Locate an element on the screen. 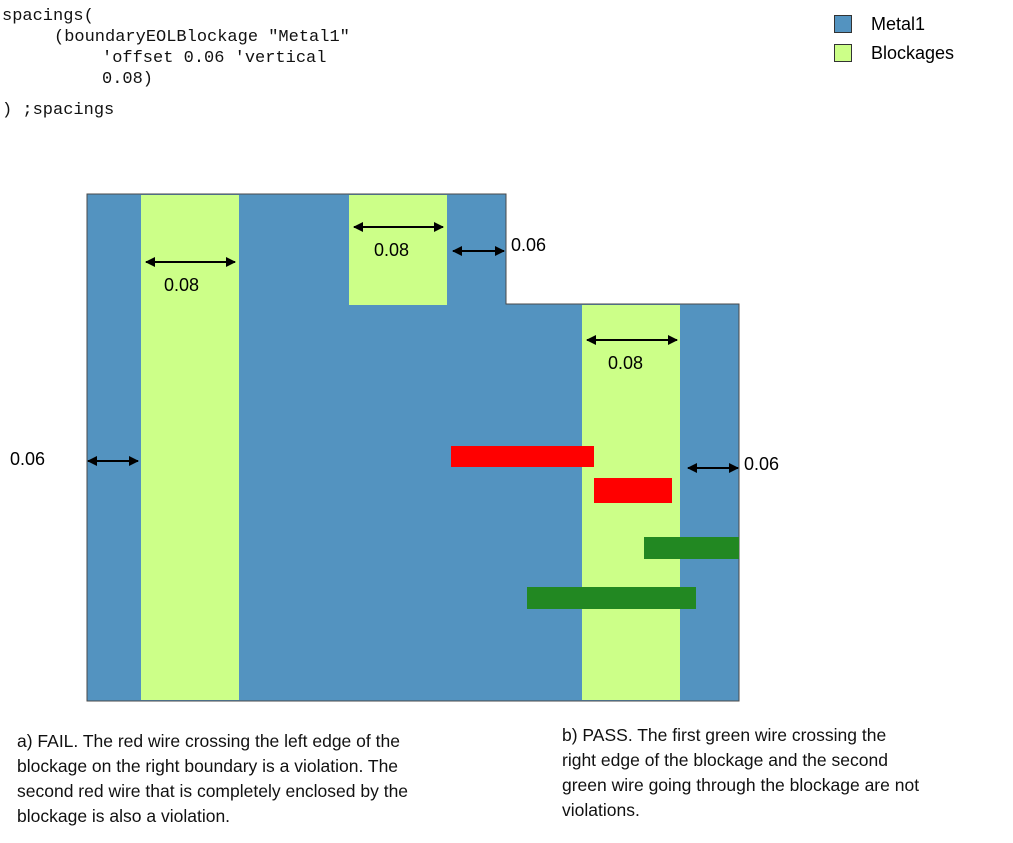 The image size is (1013, 843). green-wire-through is located at coordinates (611, 598).